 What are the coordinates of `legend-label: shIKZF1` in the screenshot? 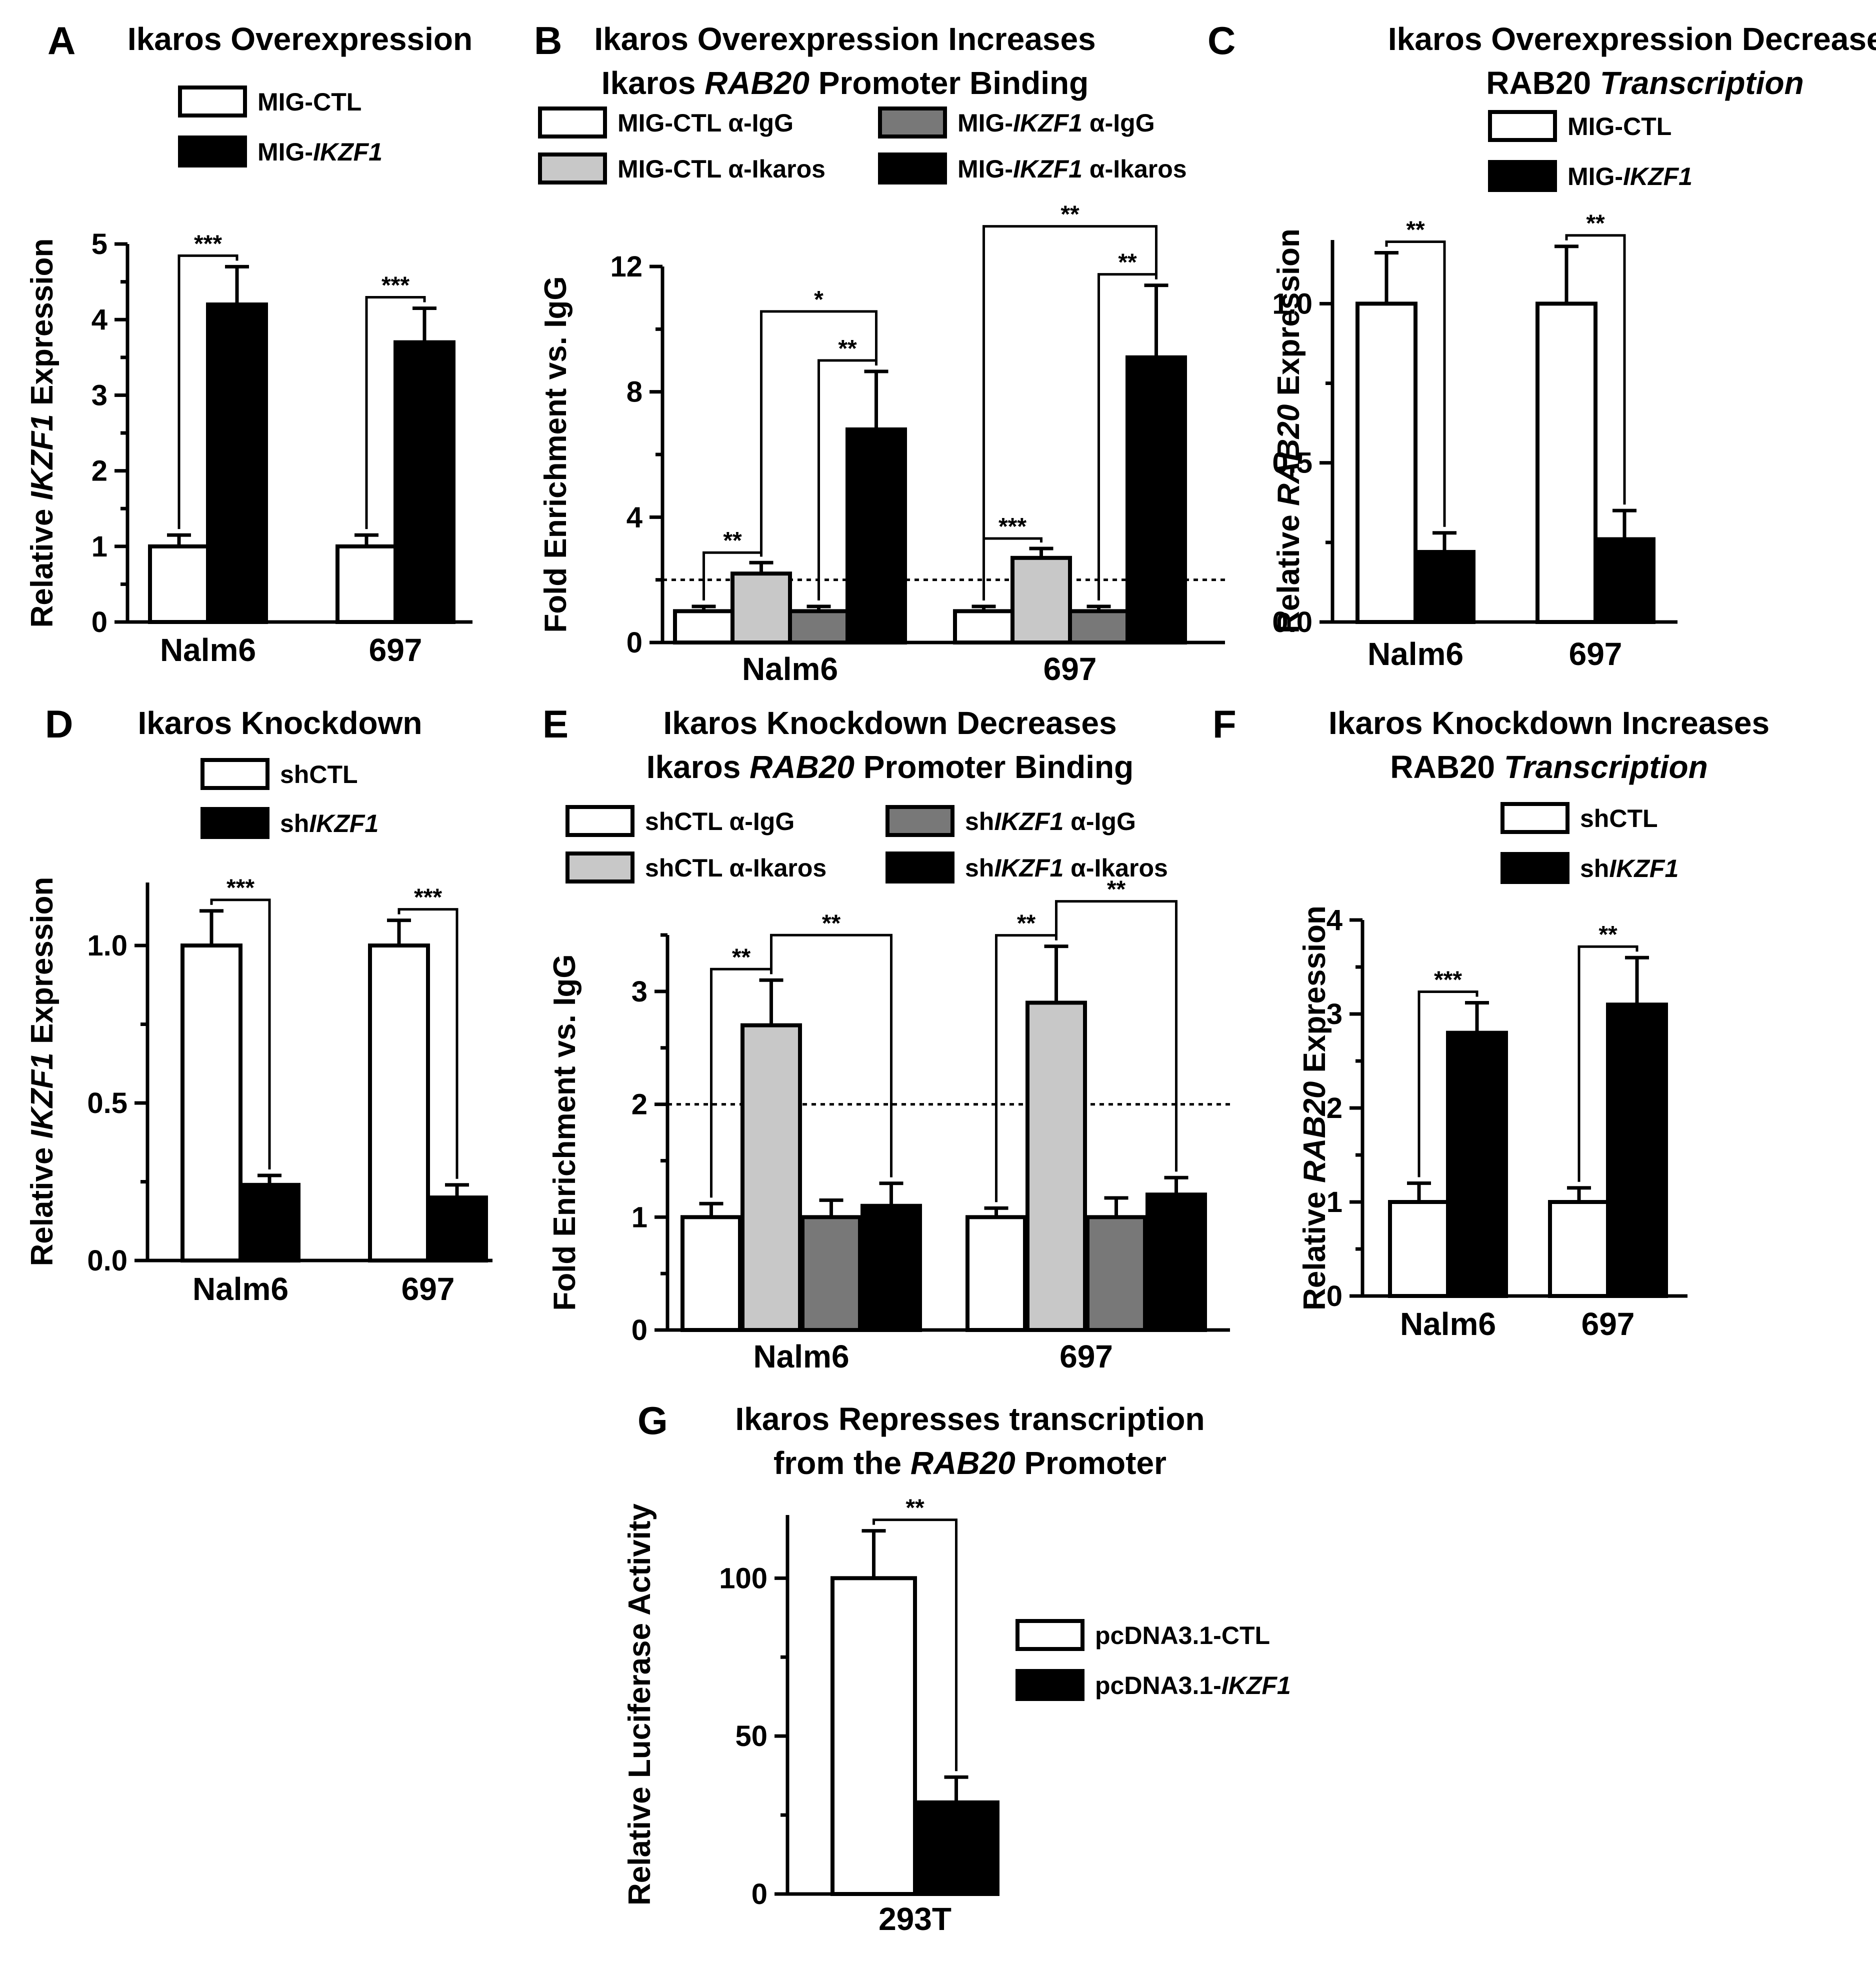 It's located at (1629, 868).